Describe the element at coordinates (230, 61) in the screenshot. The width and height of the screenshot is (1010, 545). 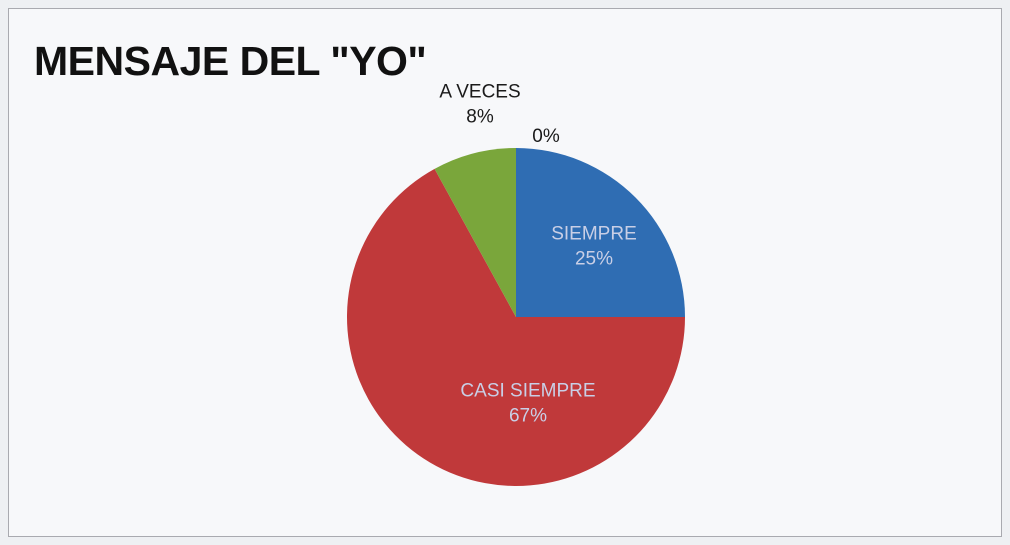
I see `chart-title: MENSAJE DEL "YO"` at that location.